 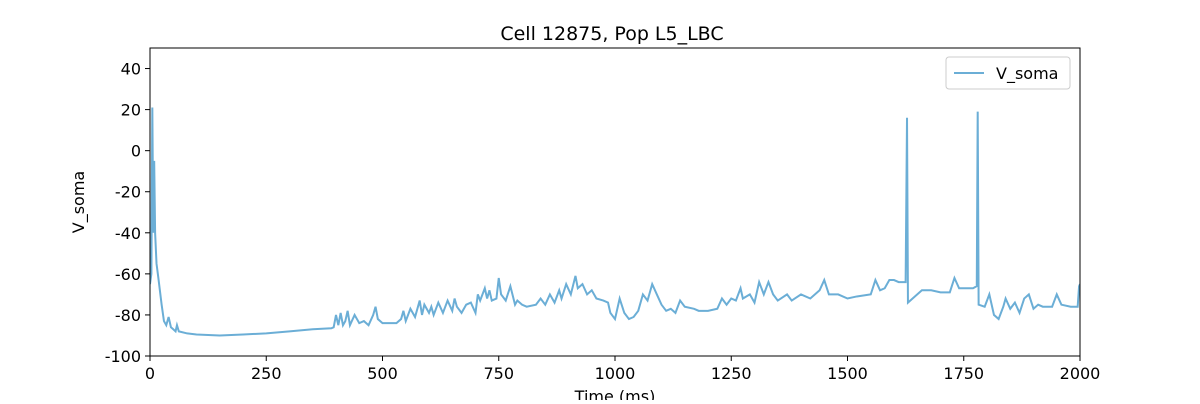 I want to click on x-tick-label: 1250, so click(x=731, y=373).